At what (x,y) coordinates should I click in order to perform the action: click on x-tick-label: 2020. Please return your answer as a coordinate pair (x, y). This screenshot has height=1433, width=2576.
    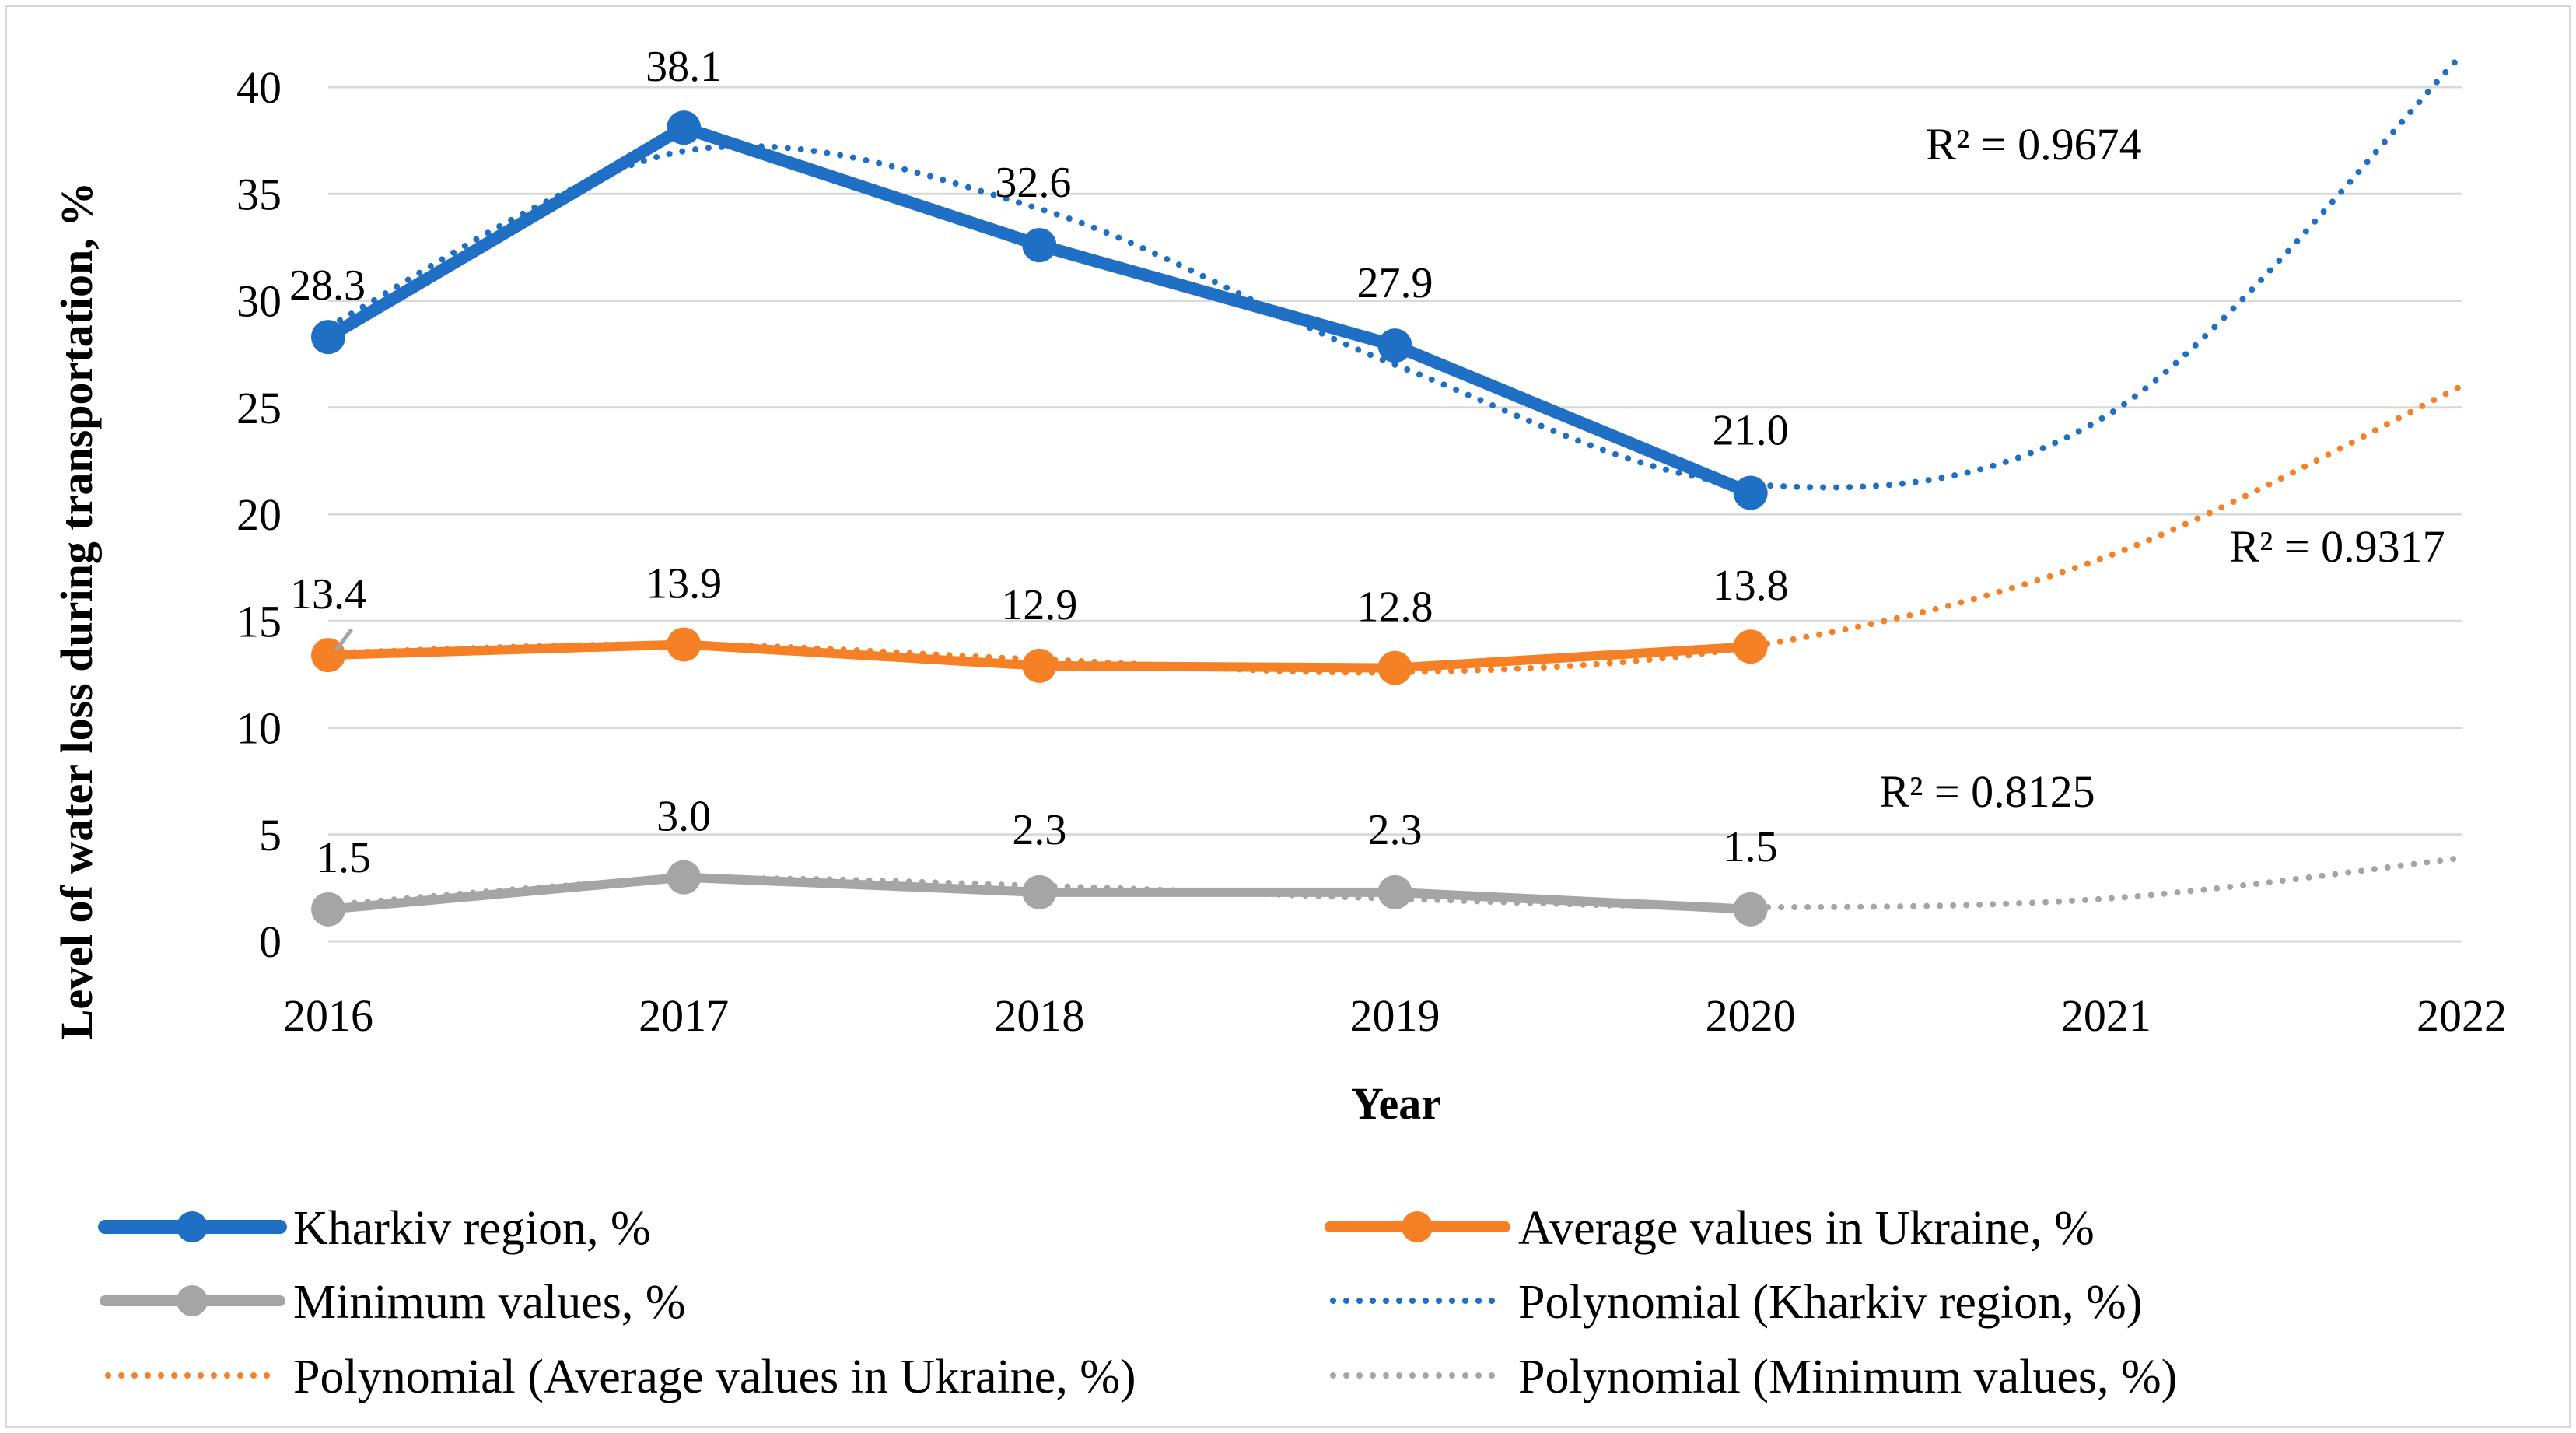
    Looking at the image, I should click on (1751, 1015).